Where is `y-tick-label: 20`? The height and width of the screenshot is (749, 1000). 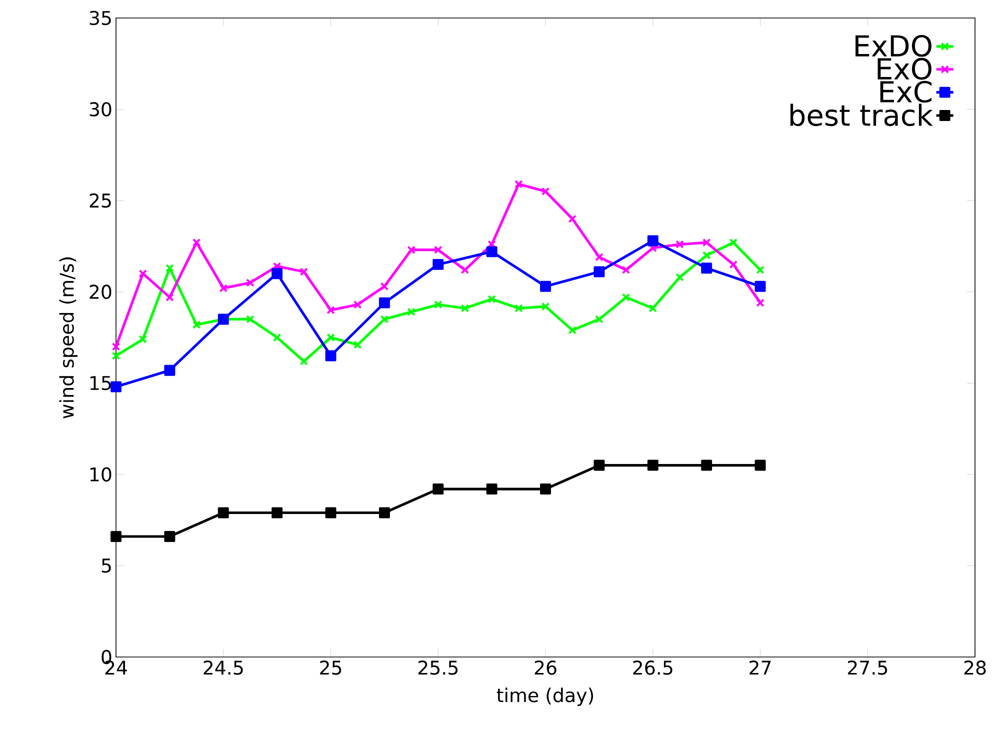
y-tick-label: 20 is located at coordinates (101, 291).